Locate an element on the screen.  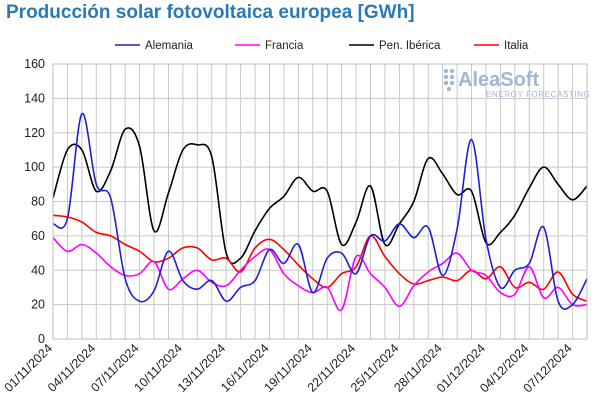
legend: Alemania Francia Pen. Ibérica Italia is located at coordinates (322, 46).